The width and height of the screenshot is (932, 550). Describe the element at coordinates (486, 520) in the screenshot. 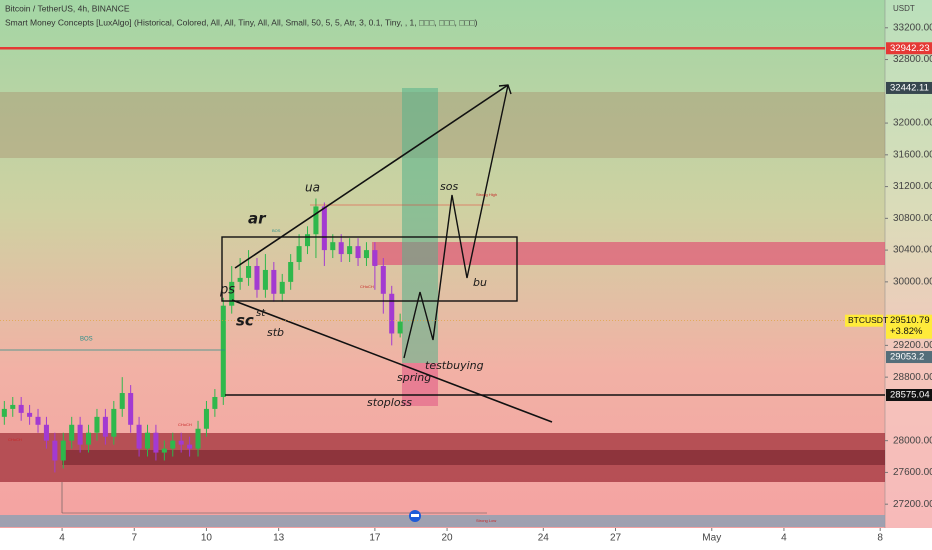

I see `annotation: Strong Low` at that location.